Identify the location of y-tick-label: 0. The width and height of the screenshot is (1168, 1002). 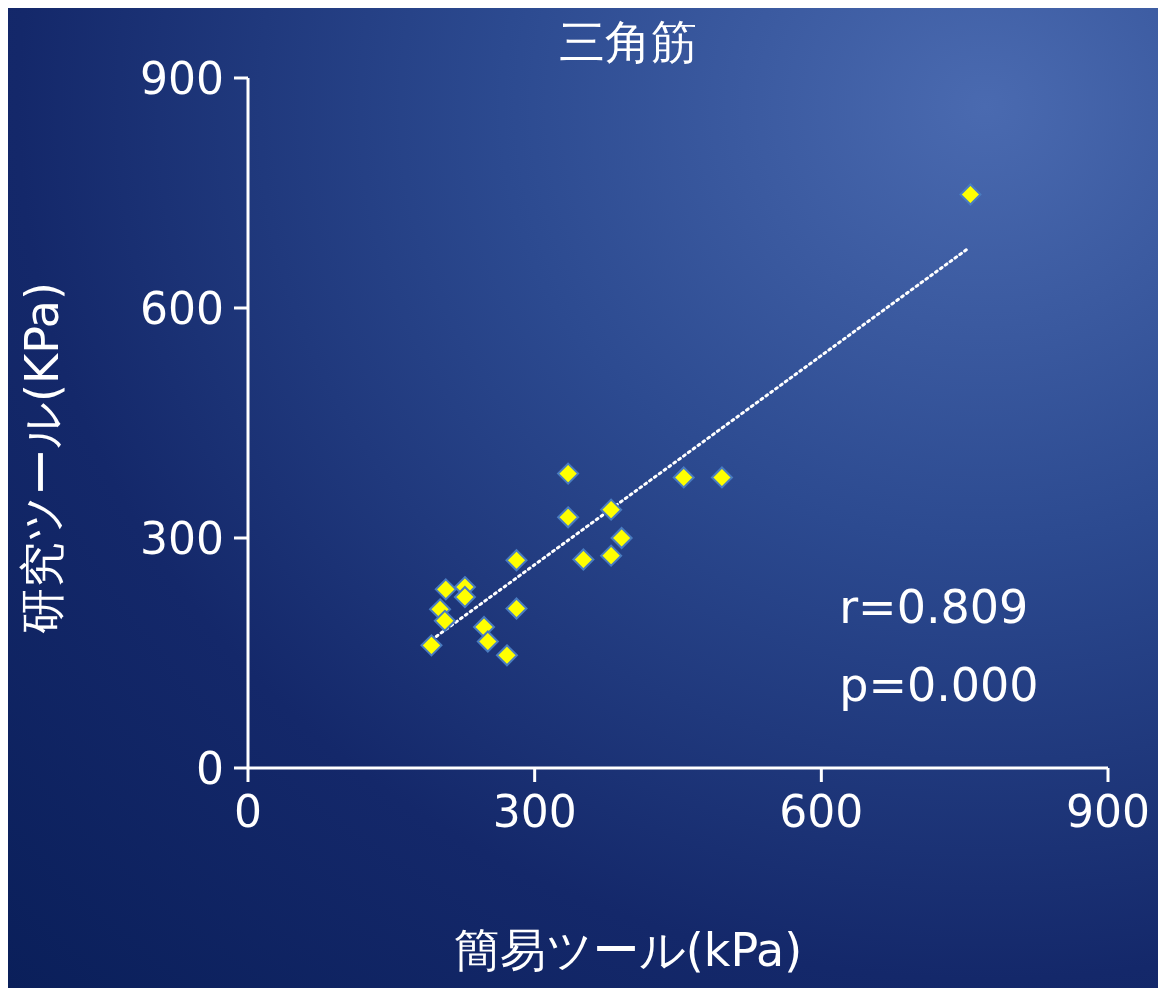
(210, 768).